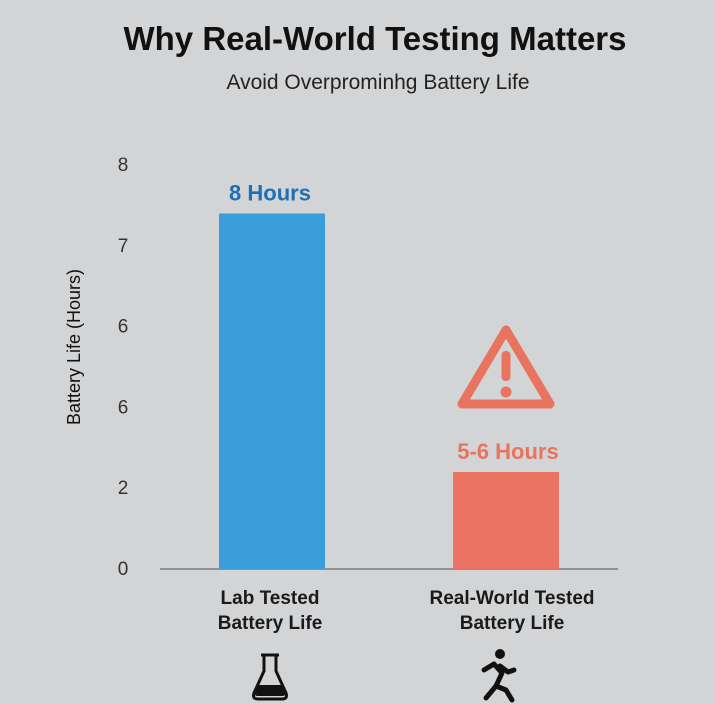 This screenshot has width=715, height=704. Describe the element at coordinates (123, 246) in the screenshot. I see `y-tick-label: 7` at that location.